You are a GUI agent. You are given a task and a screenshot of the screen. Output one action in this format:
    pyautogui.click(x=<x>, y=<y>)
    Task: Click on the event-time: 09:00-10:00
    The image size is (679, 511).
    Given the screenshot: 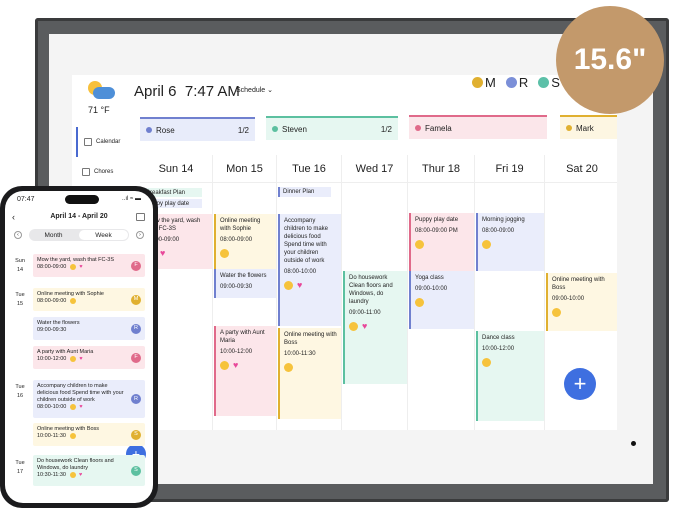 What is the action you would take?
    pyautogui.click(x=568, y=299)
    